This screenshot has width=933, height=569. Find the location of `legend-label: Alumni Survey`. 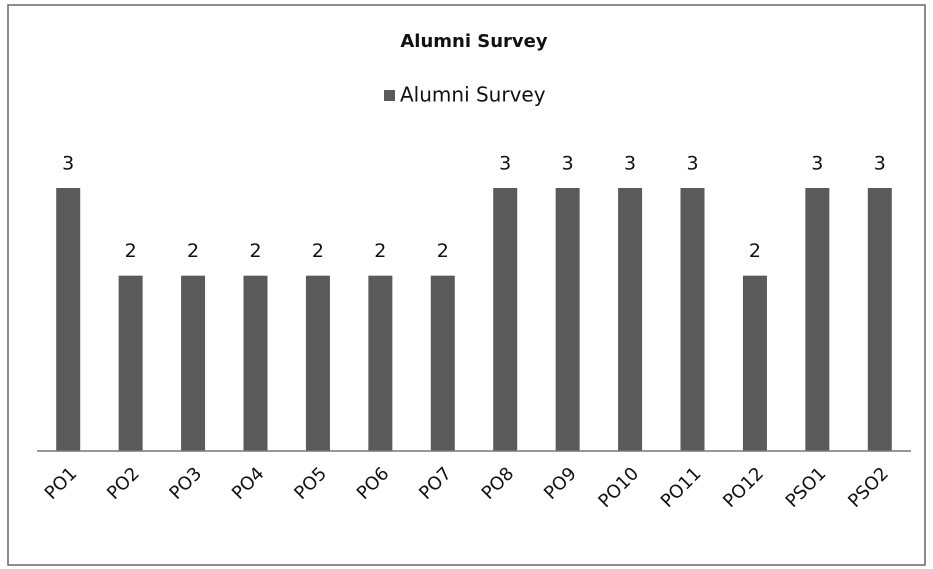

legend-label: Alumni Survey is located at coordinates (473, 95).